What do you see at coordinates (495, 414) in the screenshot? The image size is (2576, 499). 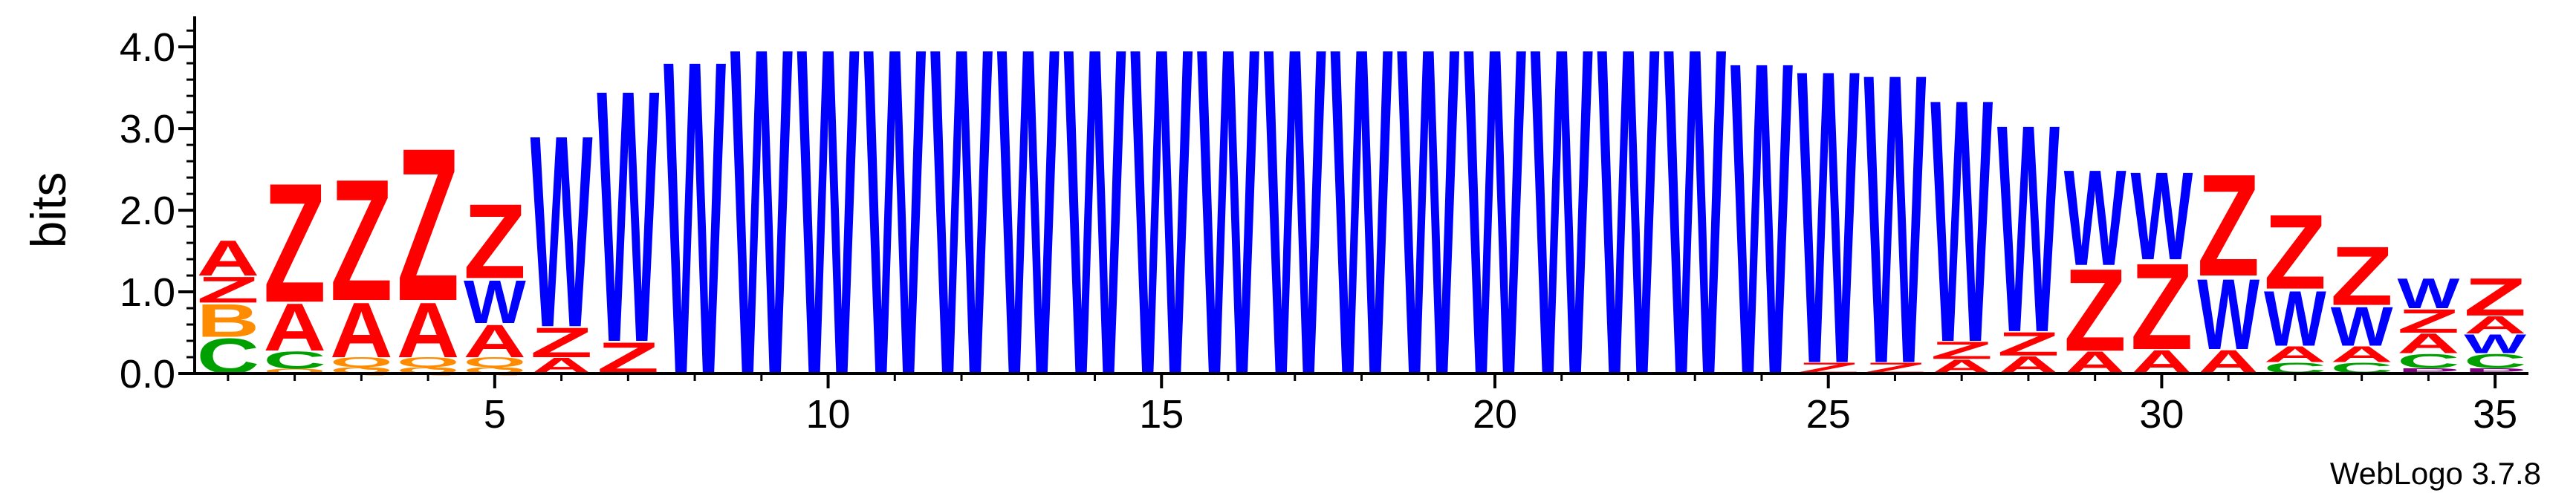 I see `x-tick-label: 5` at bounding box center [495, 414].